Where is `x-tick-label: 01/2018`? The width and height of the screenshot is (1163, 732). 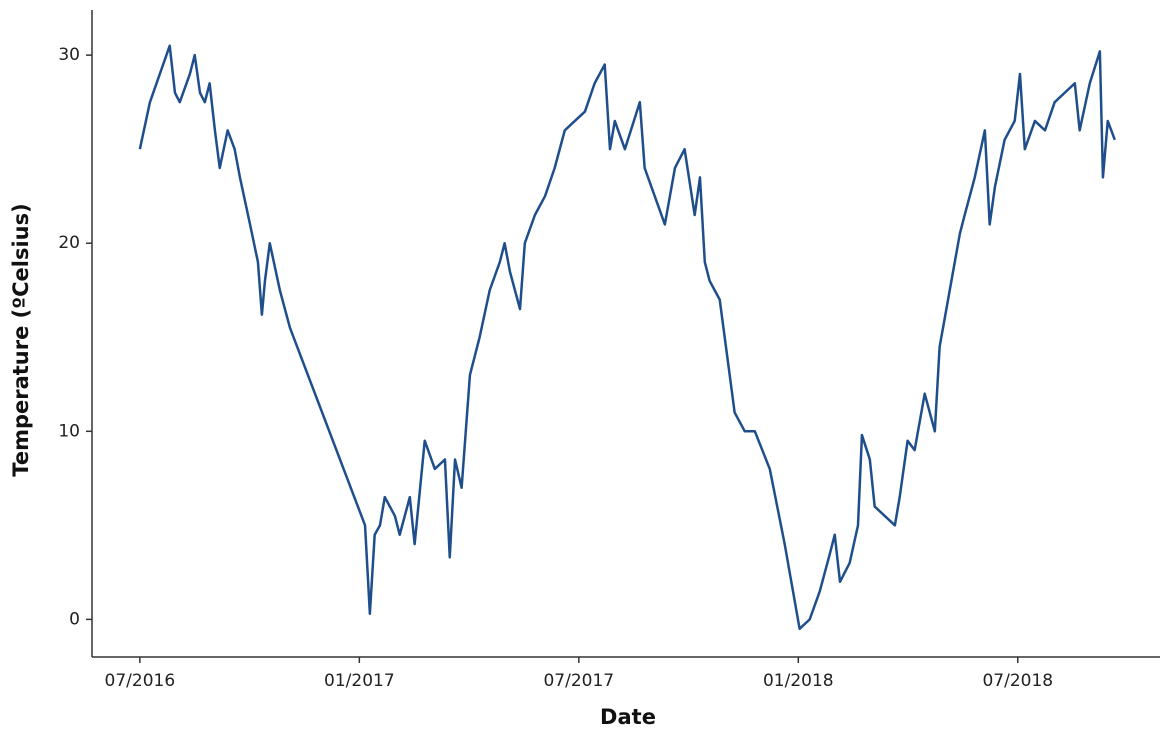 x-tick-label: 01/2018 is located at coordinates (798, 681).